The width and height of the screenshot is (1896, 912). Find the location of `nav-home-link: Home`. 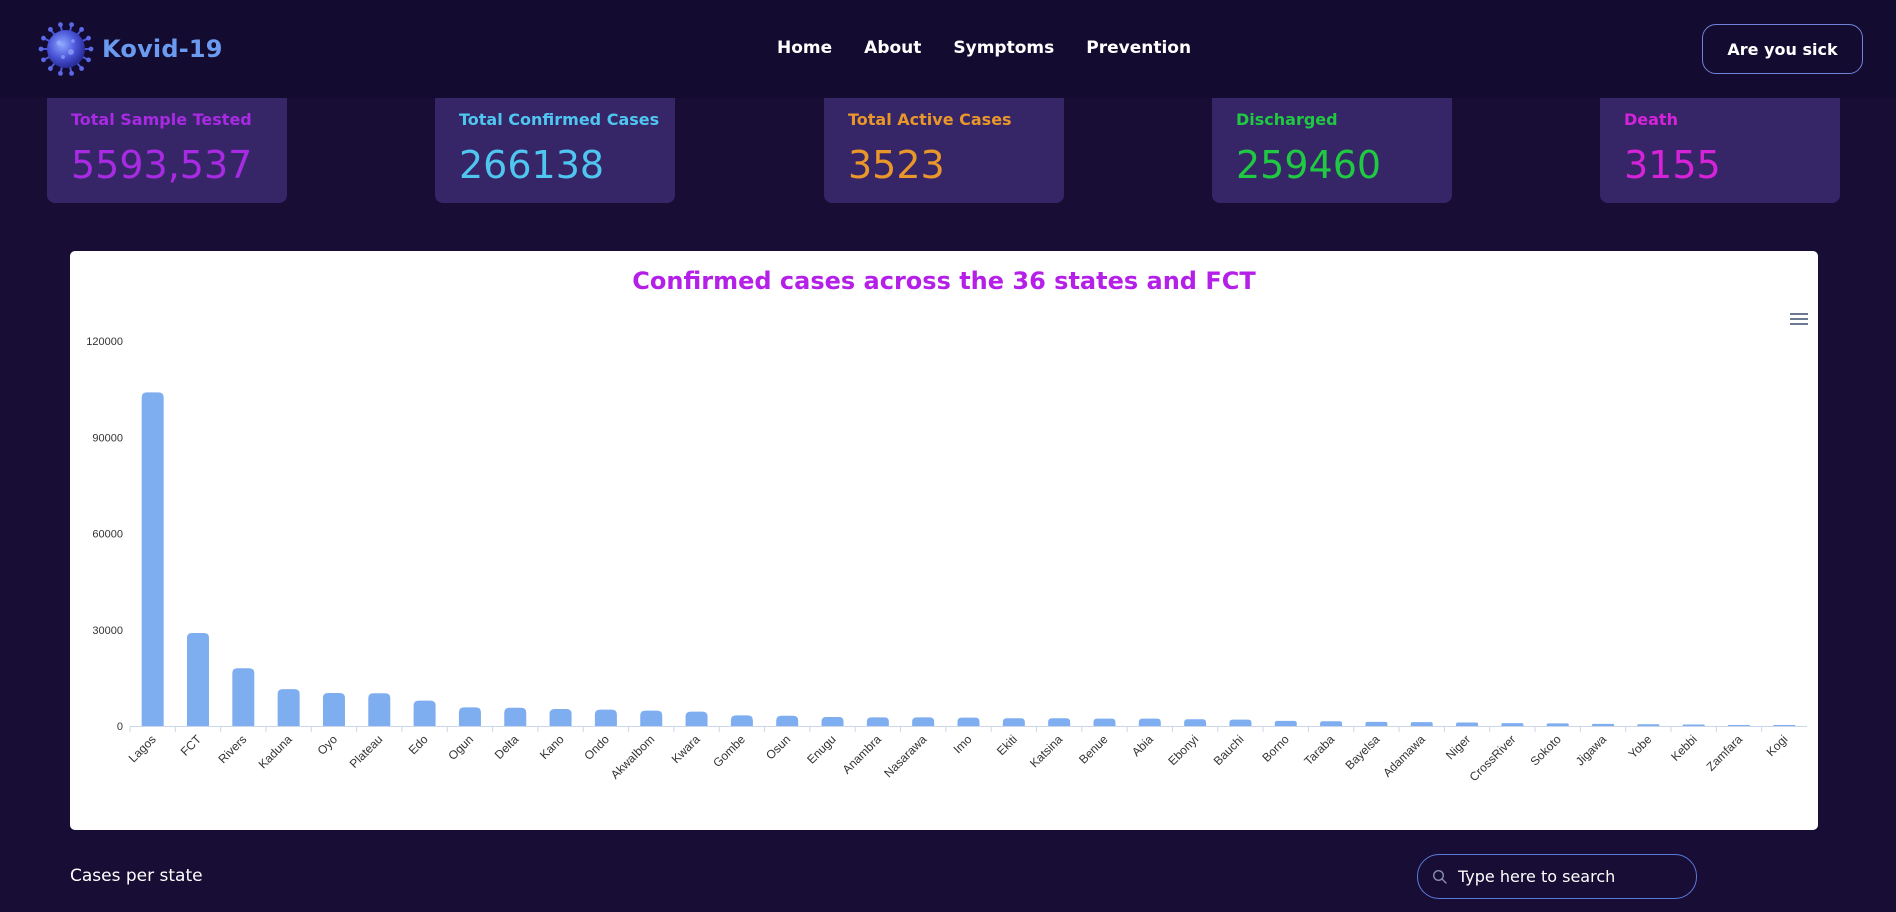

nav-home-link: Home is located at coordinates (805, 48).